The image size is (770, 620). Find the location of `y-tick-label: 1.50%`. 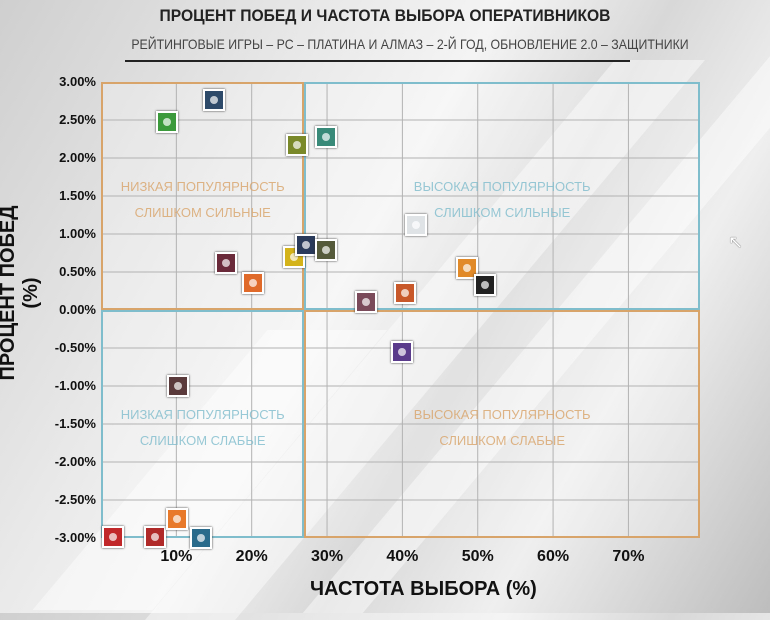

y-tick-label: 1.50% is located at coordinates (77, 195).